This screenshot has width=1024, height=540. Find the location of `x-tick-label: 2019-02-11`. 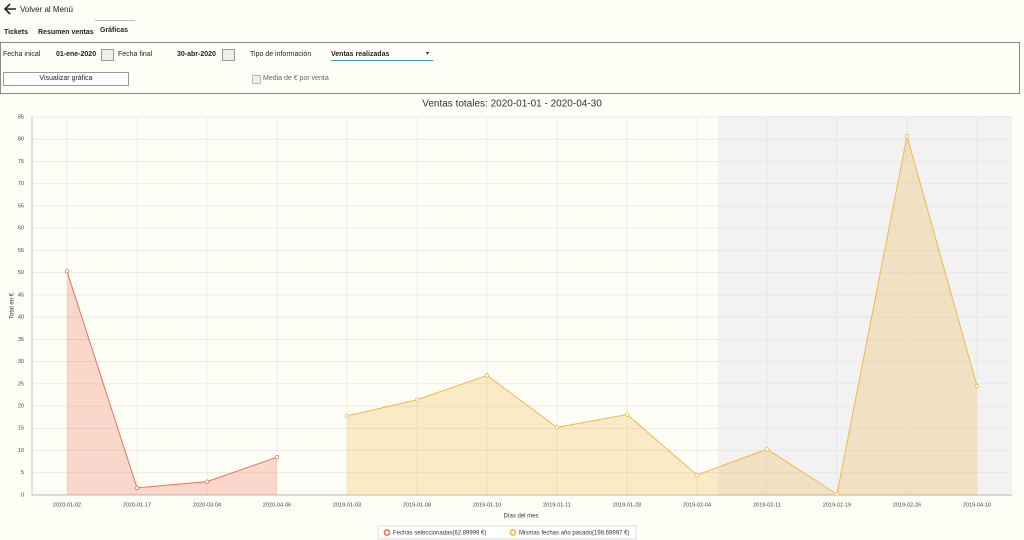

x-tick-label: 2019-02-11 is located at coordinates (767, 505).